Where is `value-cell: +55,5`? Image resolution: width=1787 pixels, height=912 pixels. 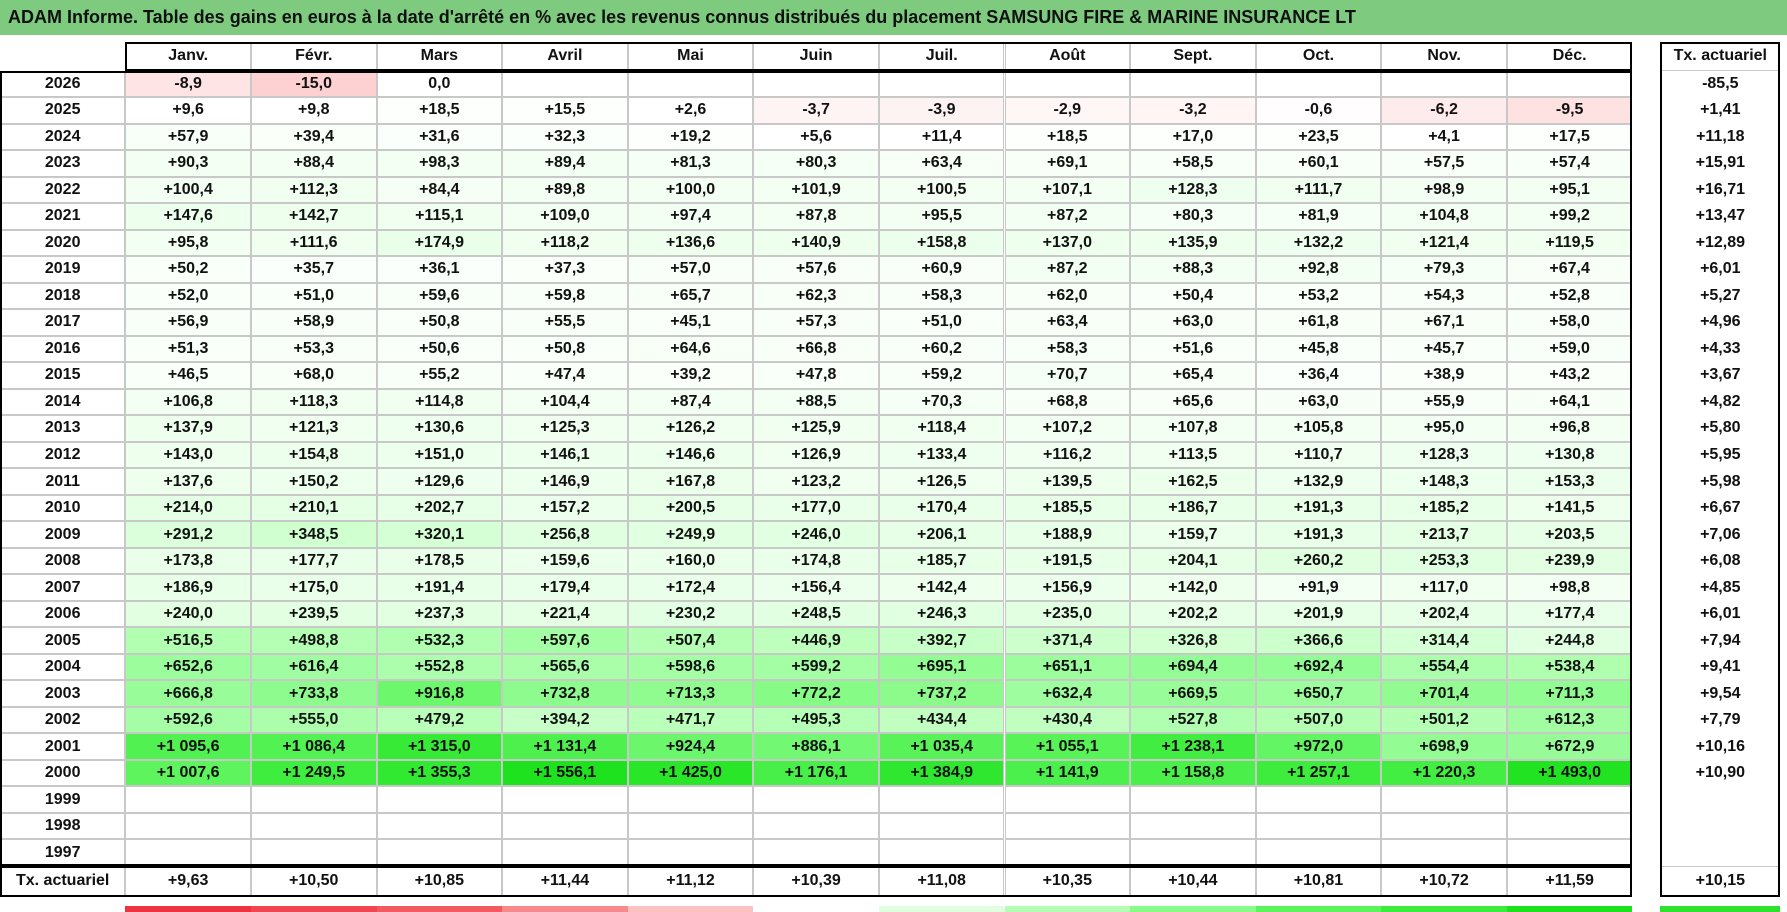
value-cell: +55,5 is located at coordinates (565, 322).